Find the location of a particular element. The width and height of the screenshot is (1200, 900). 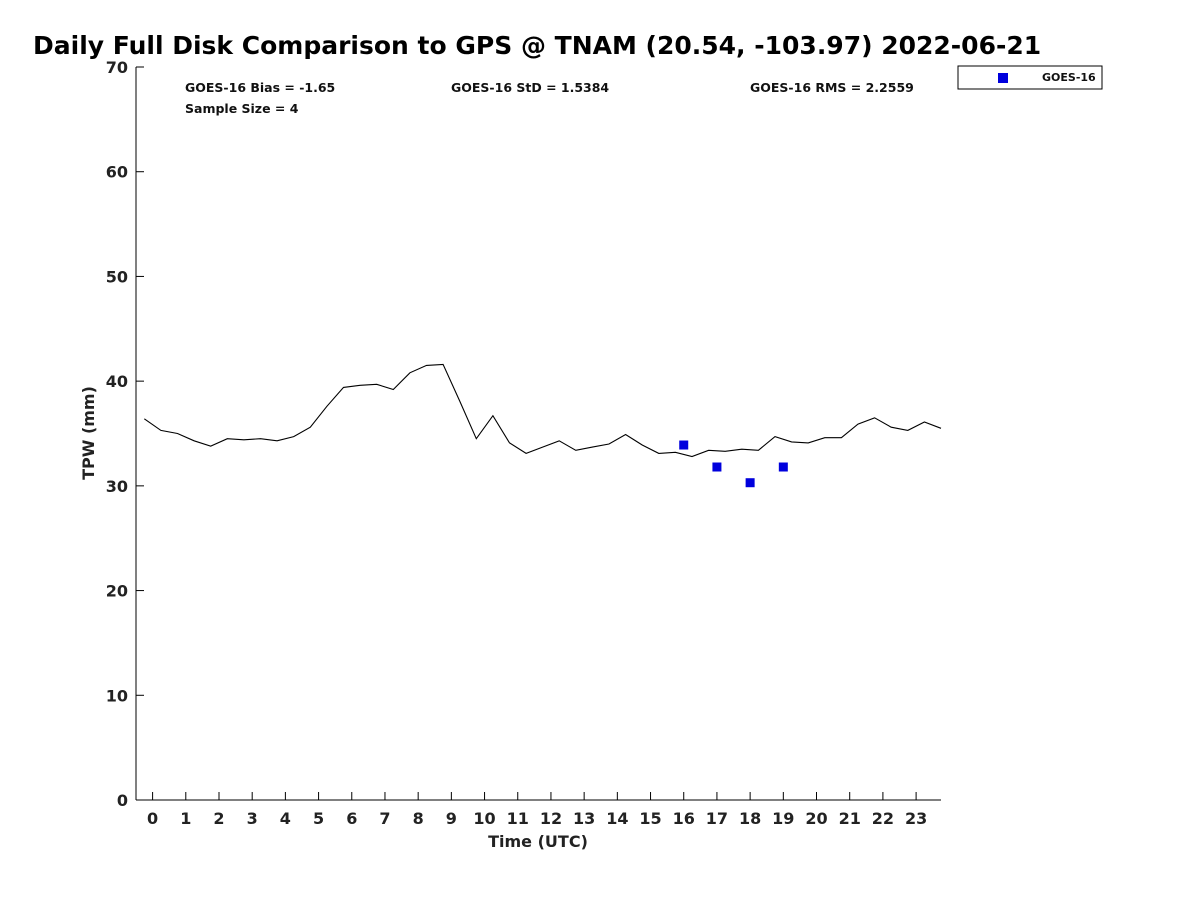

gps-tpw-line is located at coordinates (542, 410).